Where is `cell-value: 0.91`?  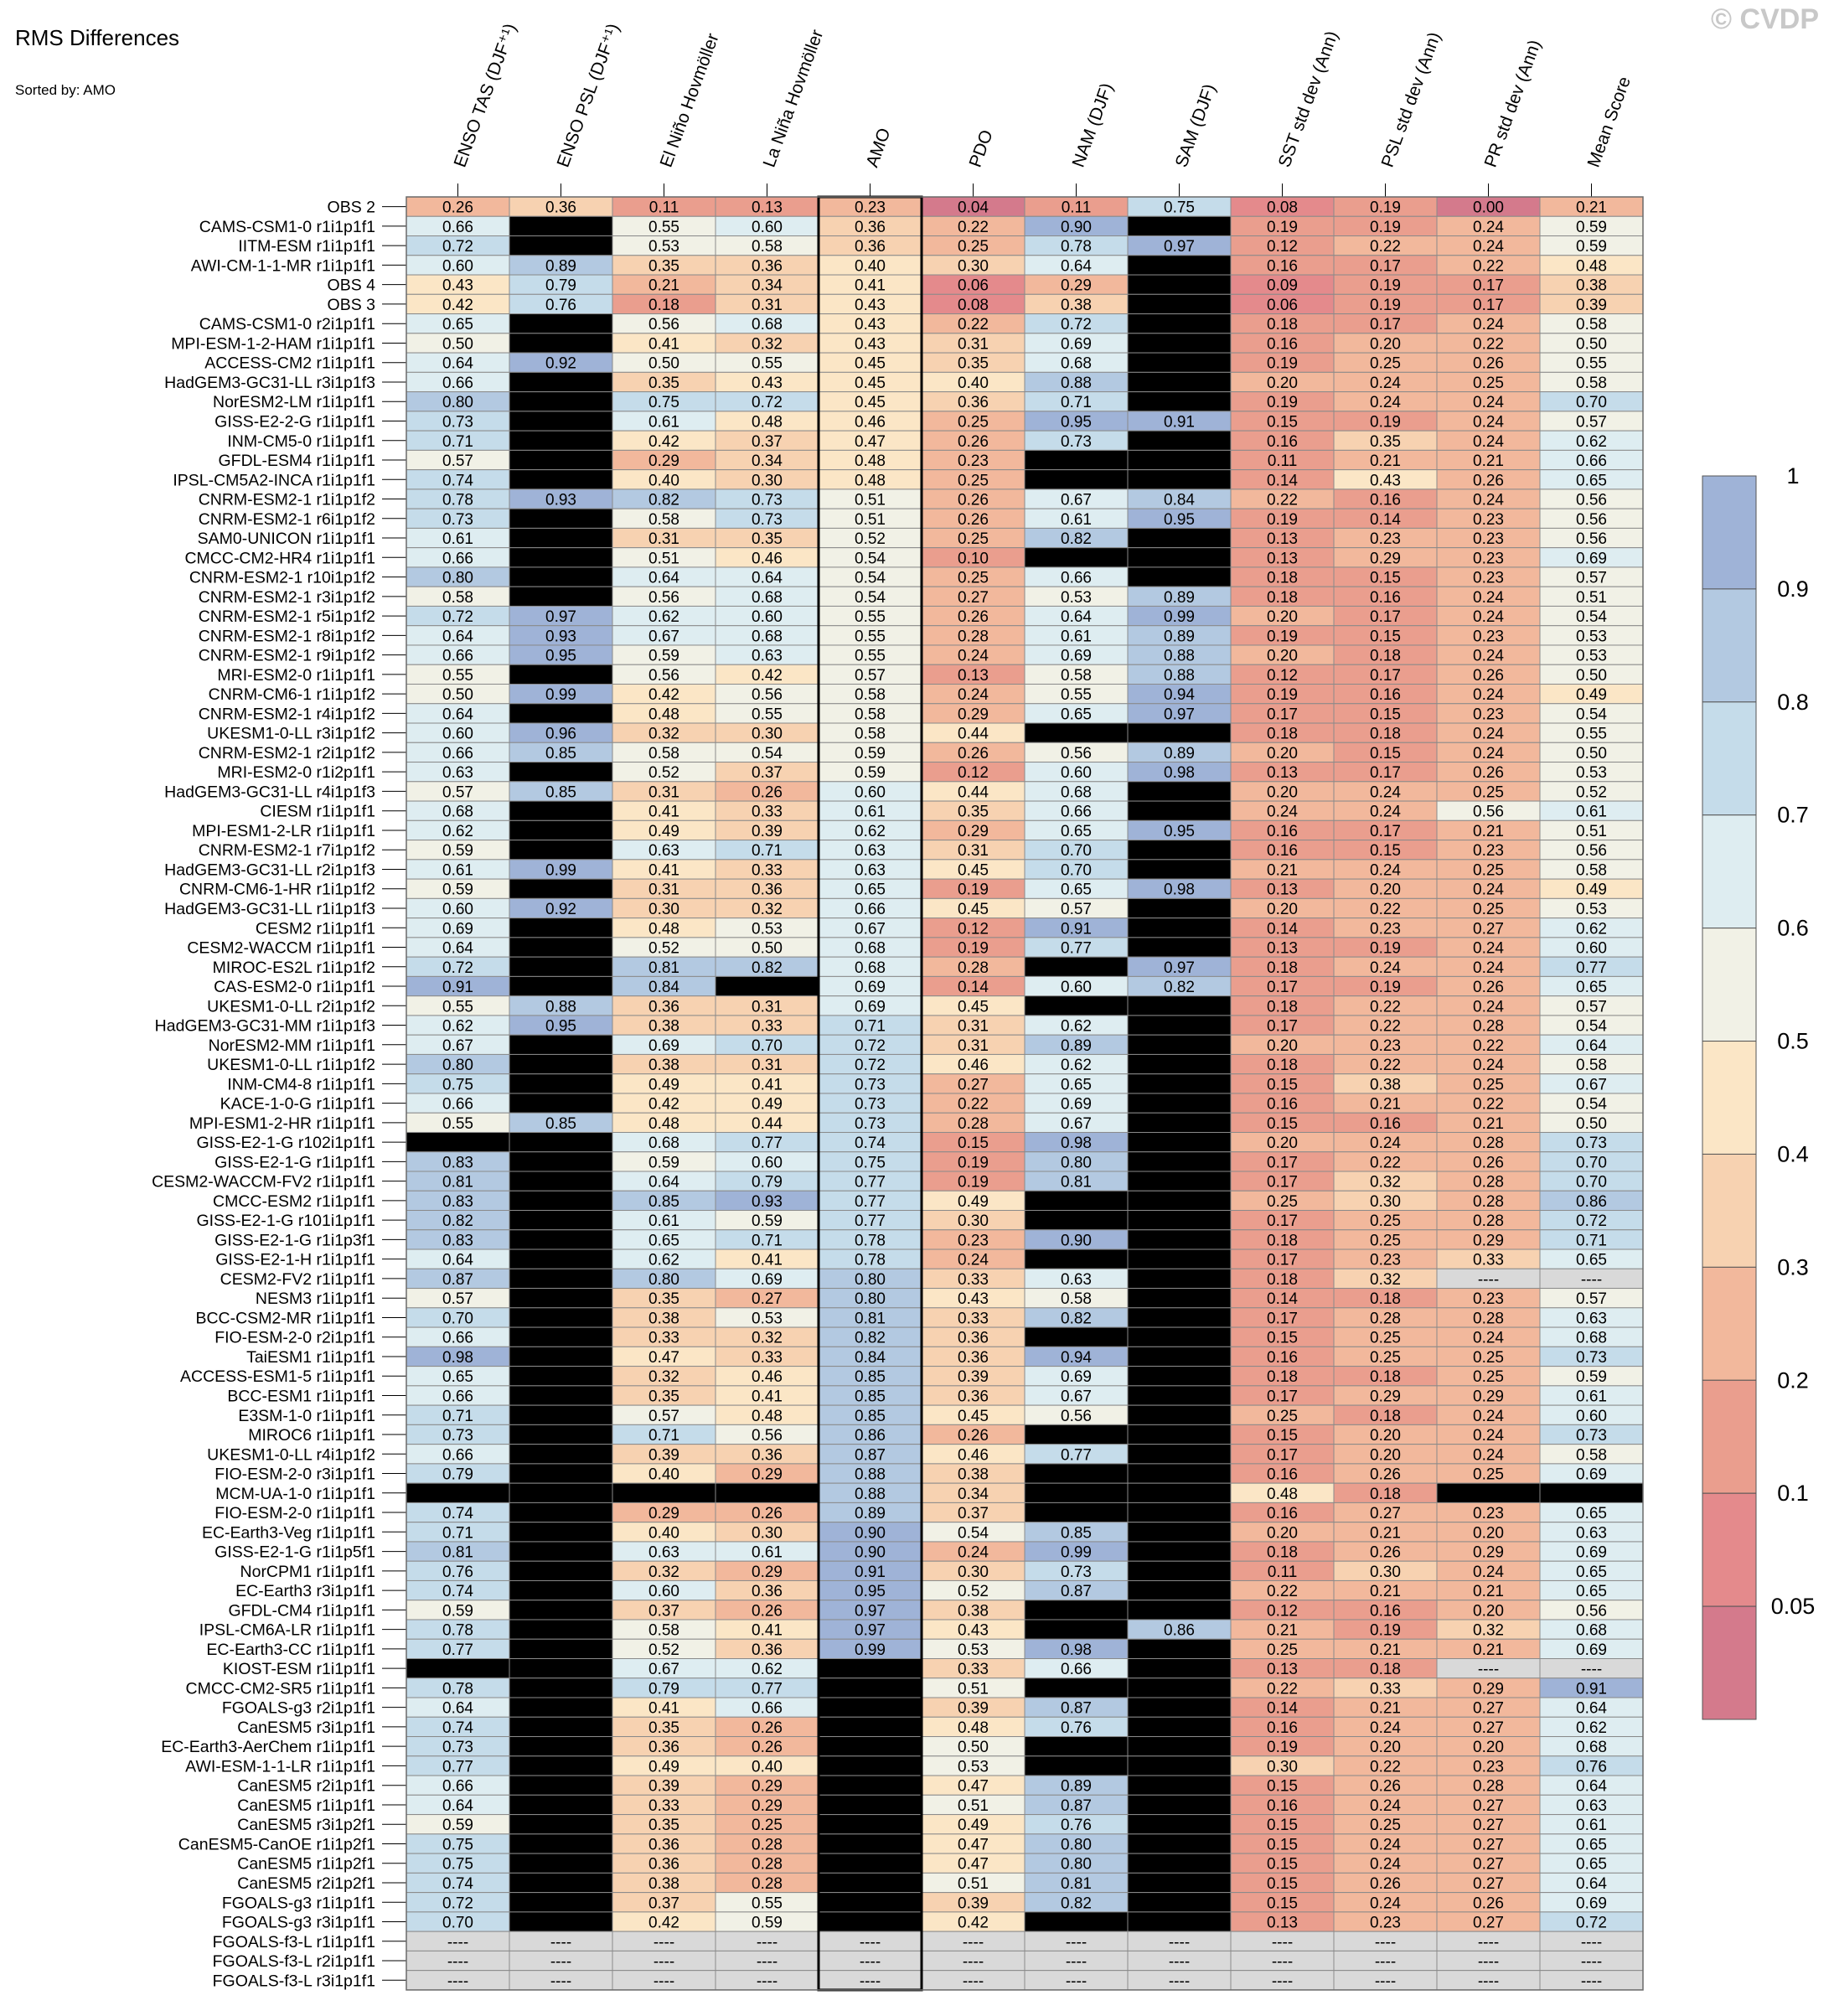
cell-value: 0.91 is located at coordinates (458, 987).